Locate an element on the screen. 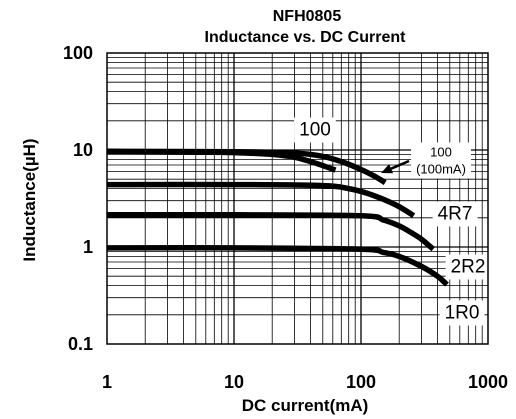 This screenshot has height=419, width=516. series-label-text: 2R2 is located at coordinates (468, 267).